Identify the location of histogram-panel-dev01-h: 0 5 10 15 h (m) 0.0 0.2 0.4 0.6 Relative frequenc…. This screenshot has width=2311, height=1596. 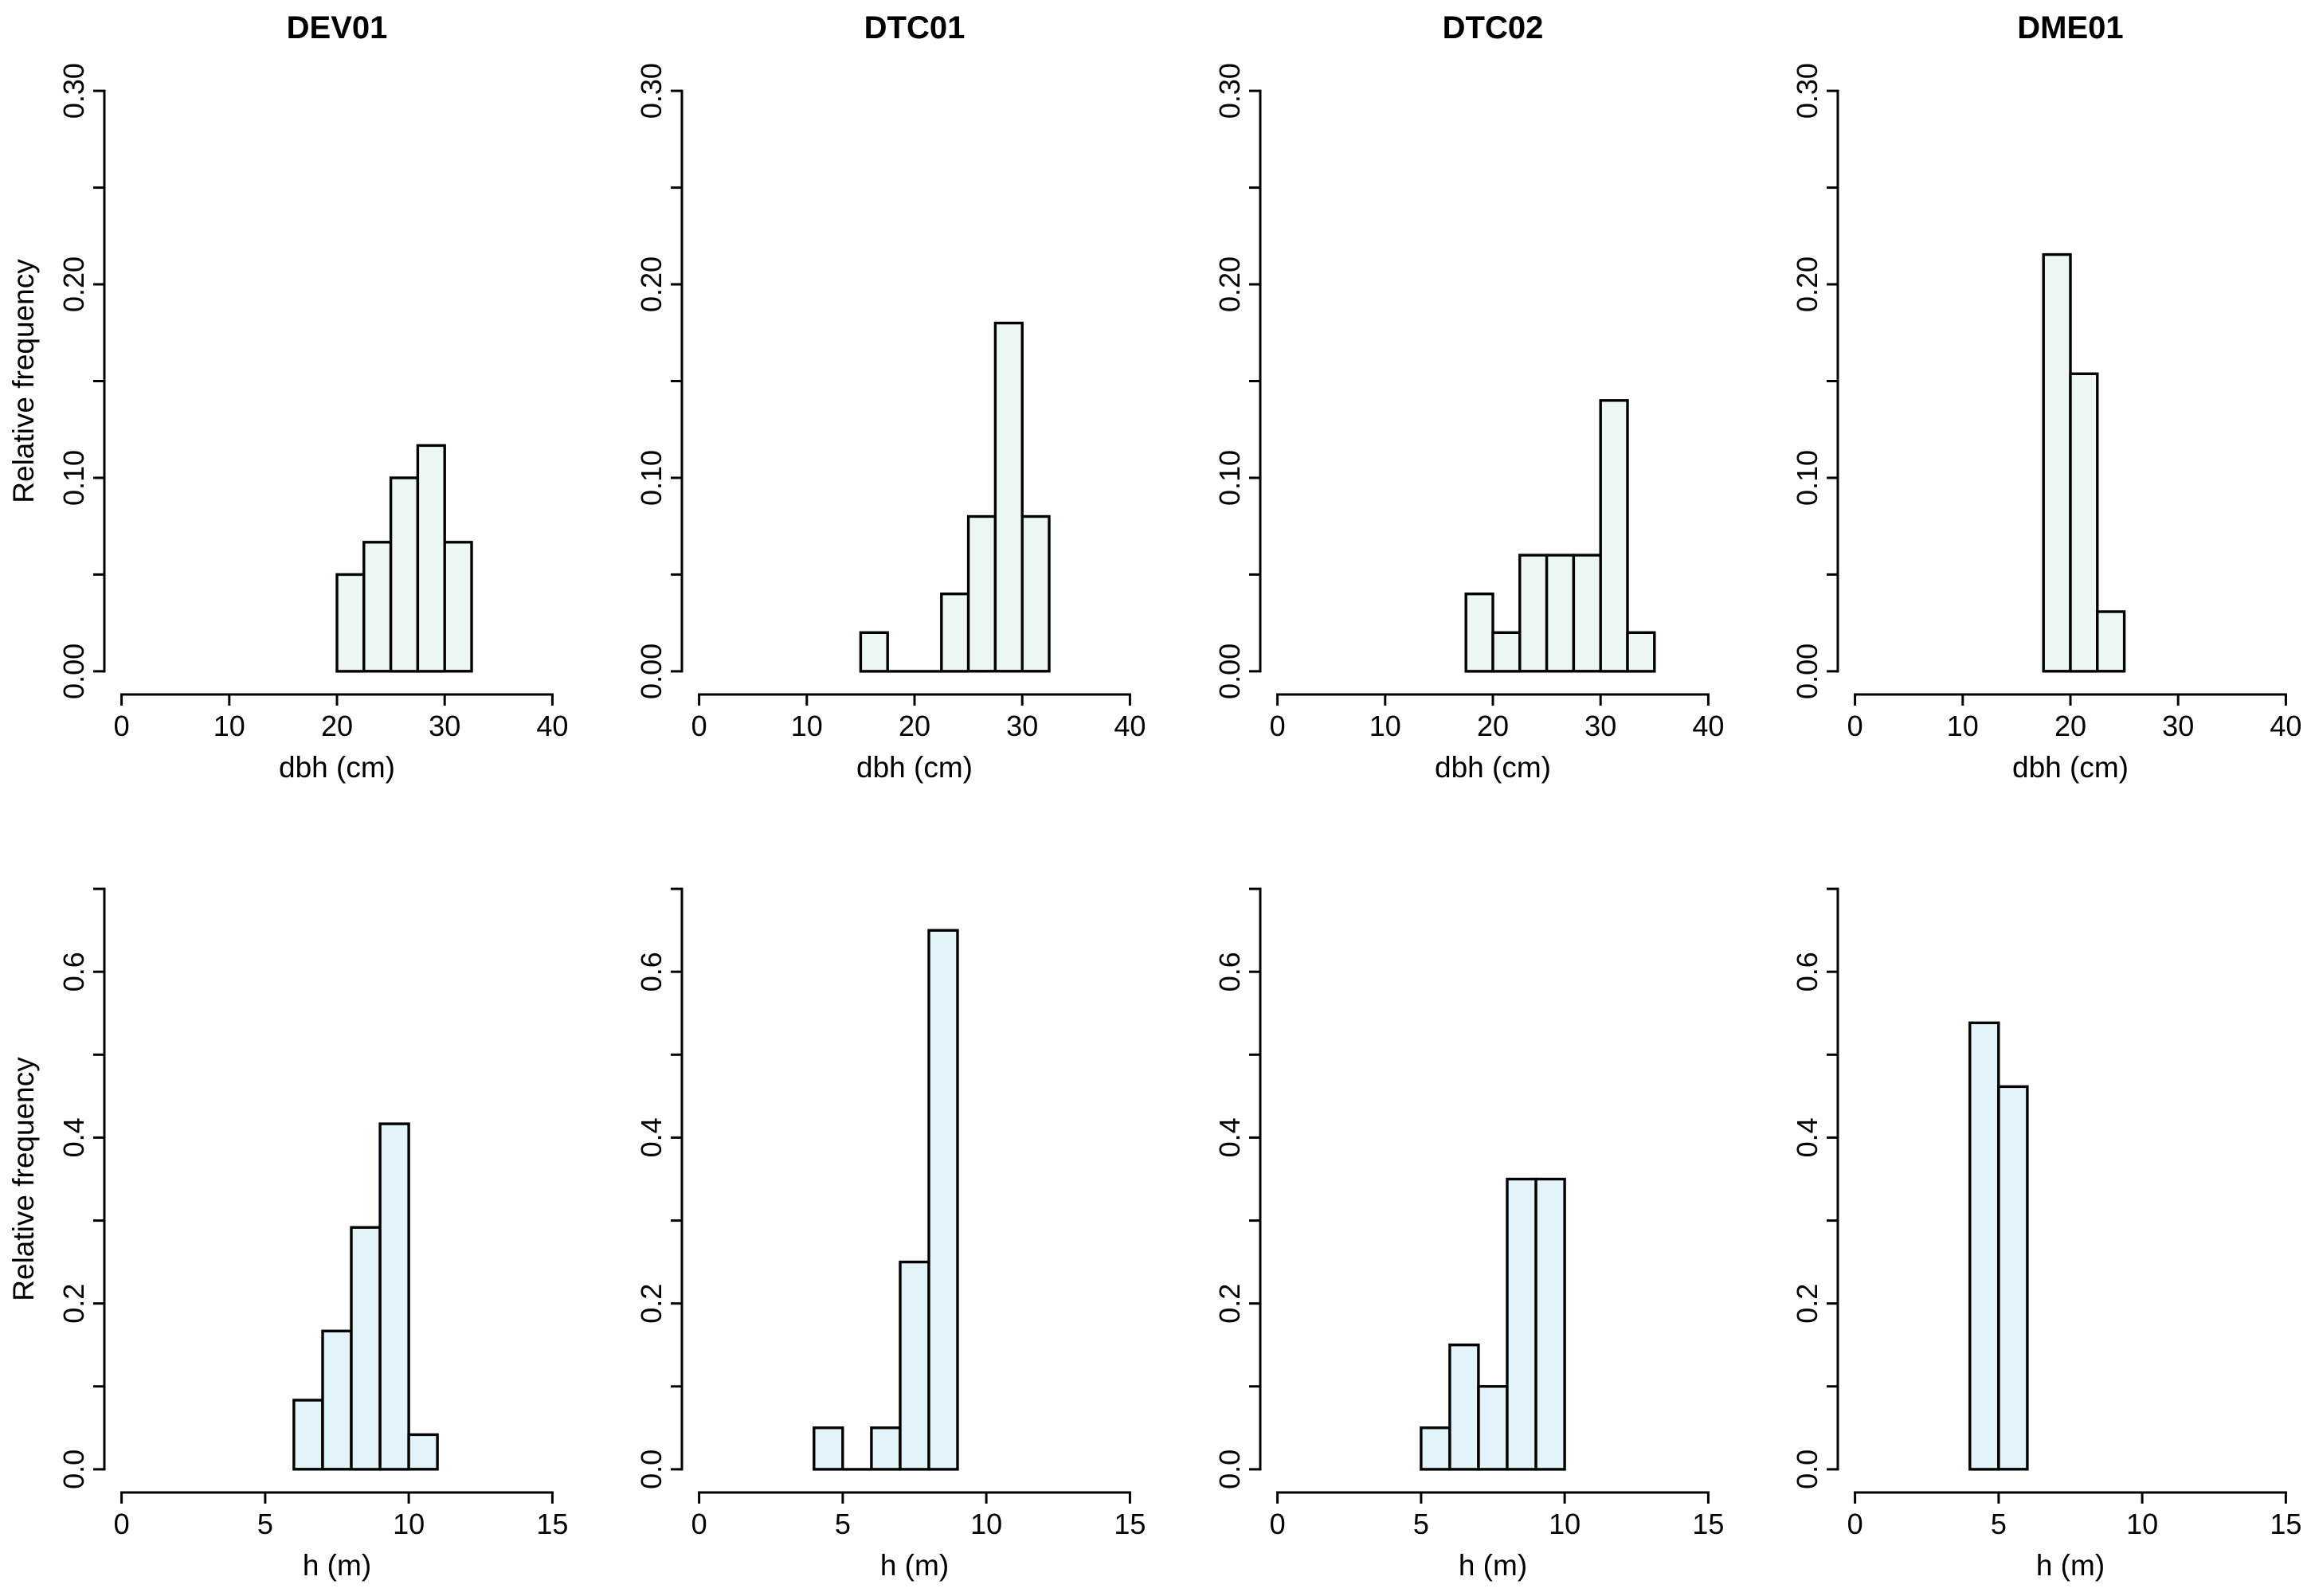
(287, 1234).